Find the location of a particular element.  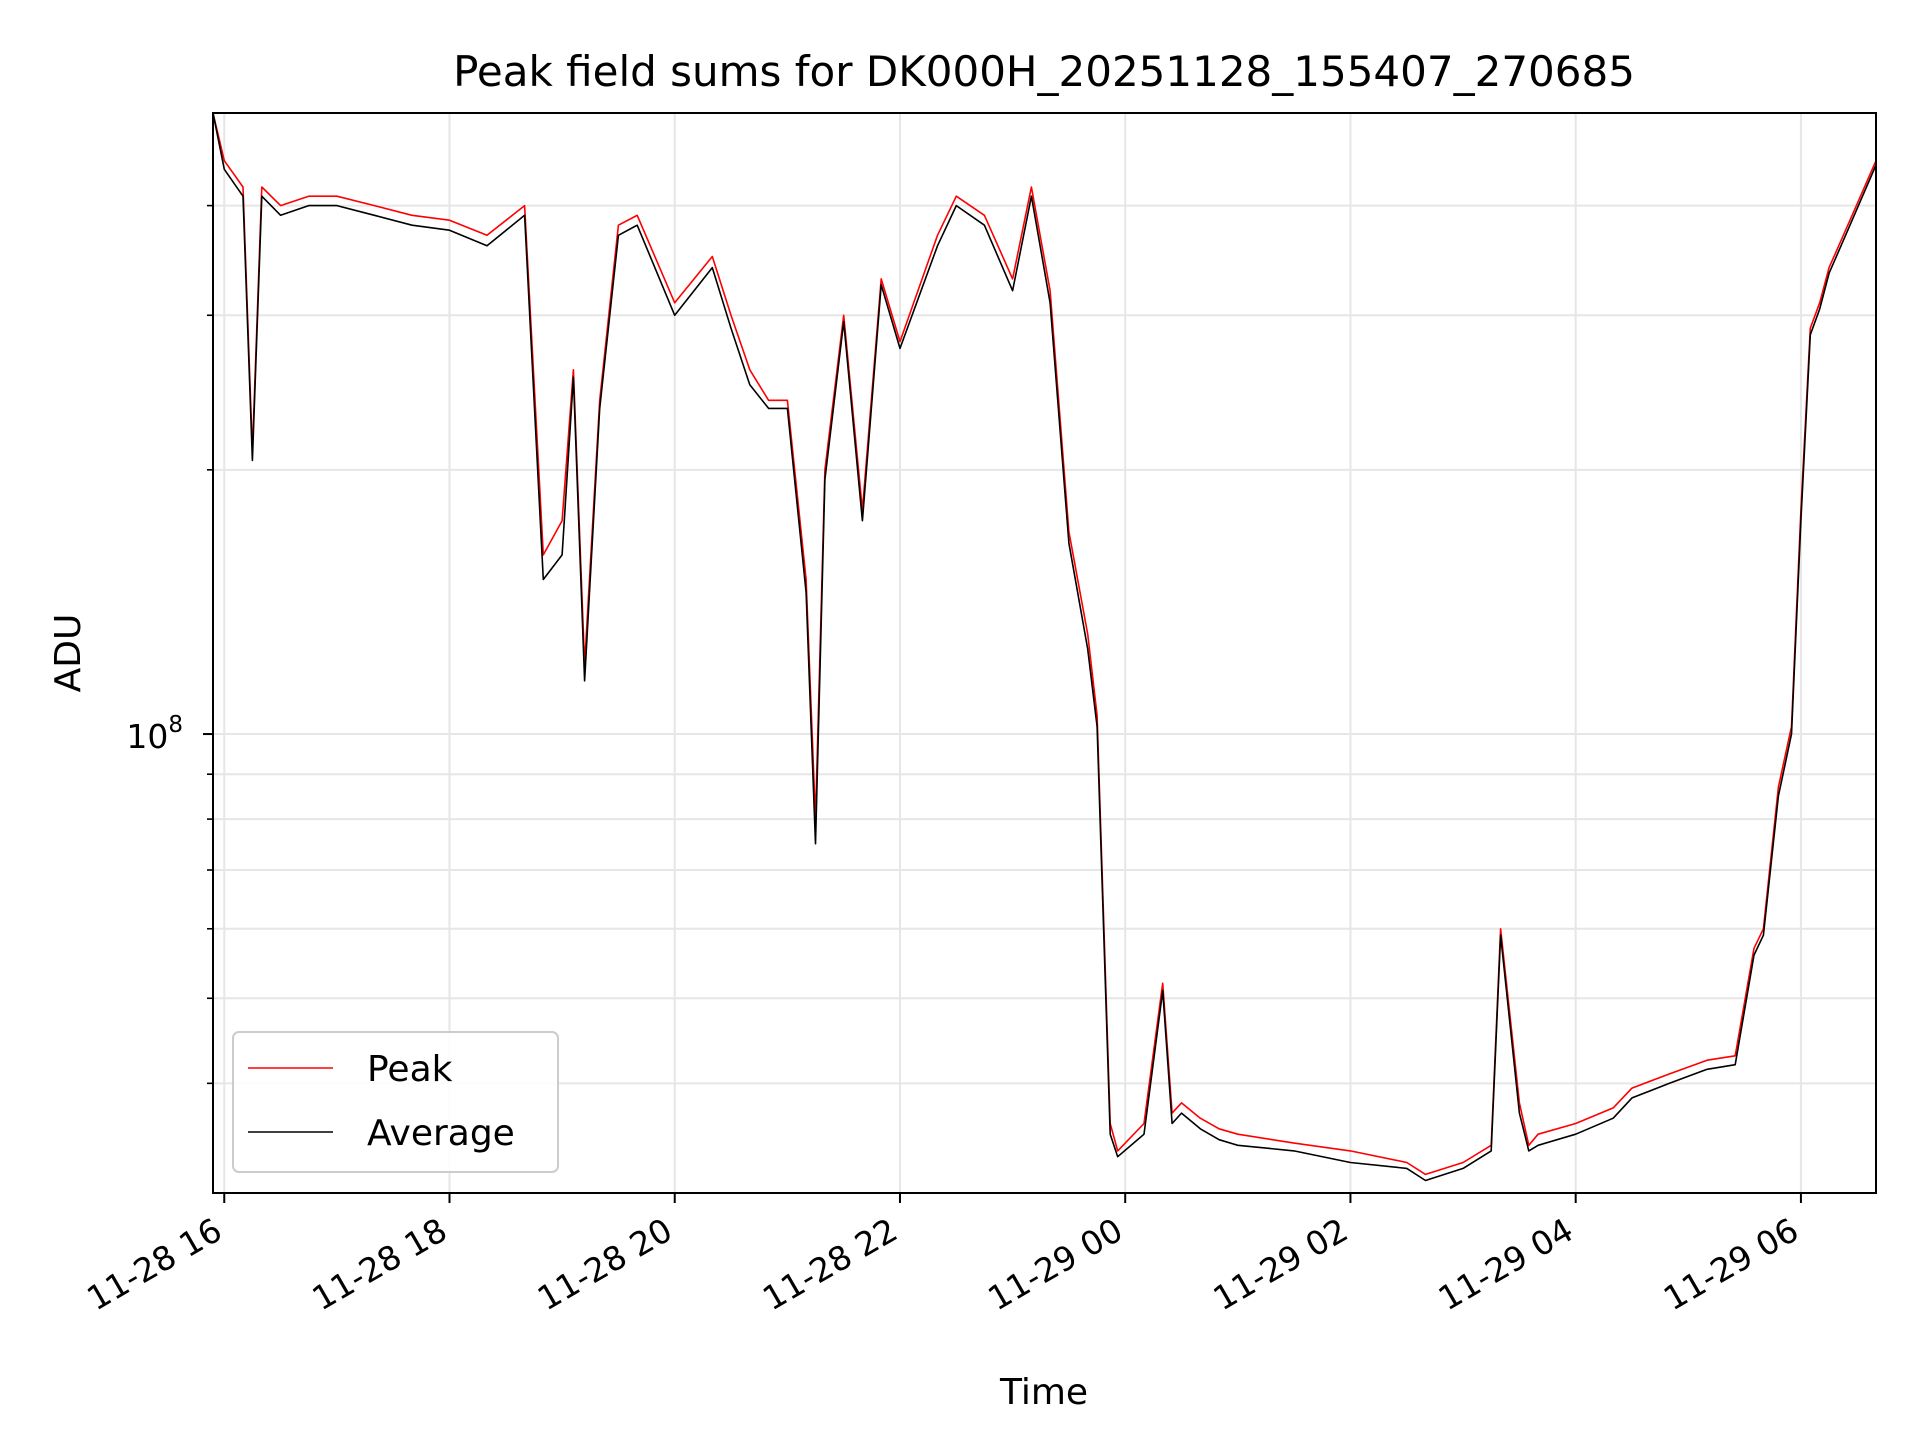

legend-label-average: Average is located at coordinates (441, 1133).